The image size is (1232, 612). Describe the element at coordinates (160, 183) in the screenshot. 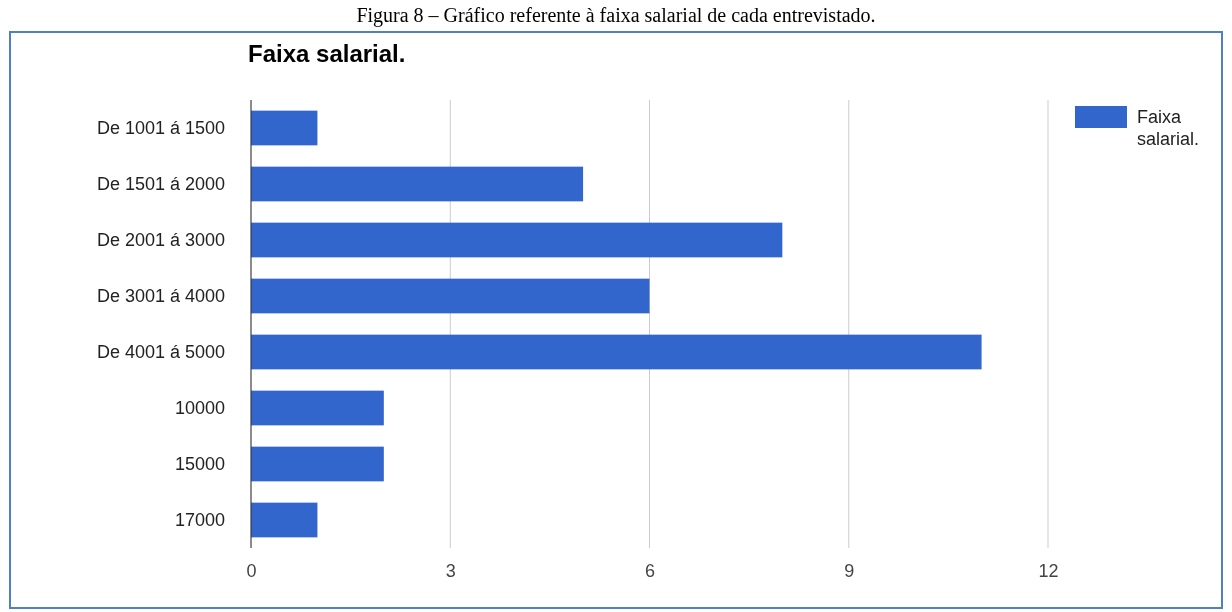

I see `y-tick-label: De 1501 á 2000` at that location.